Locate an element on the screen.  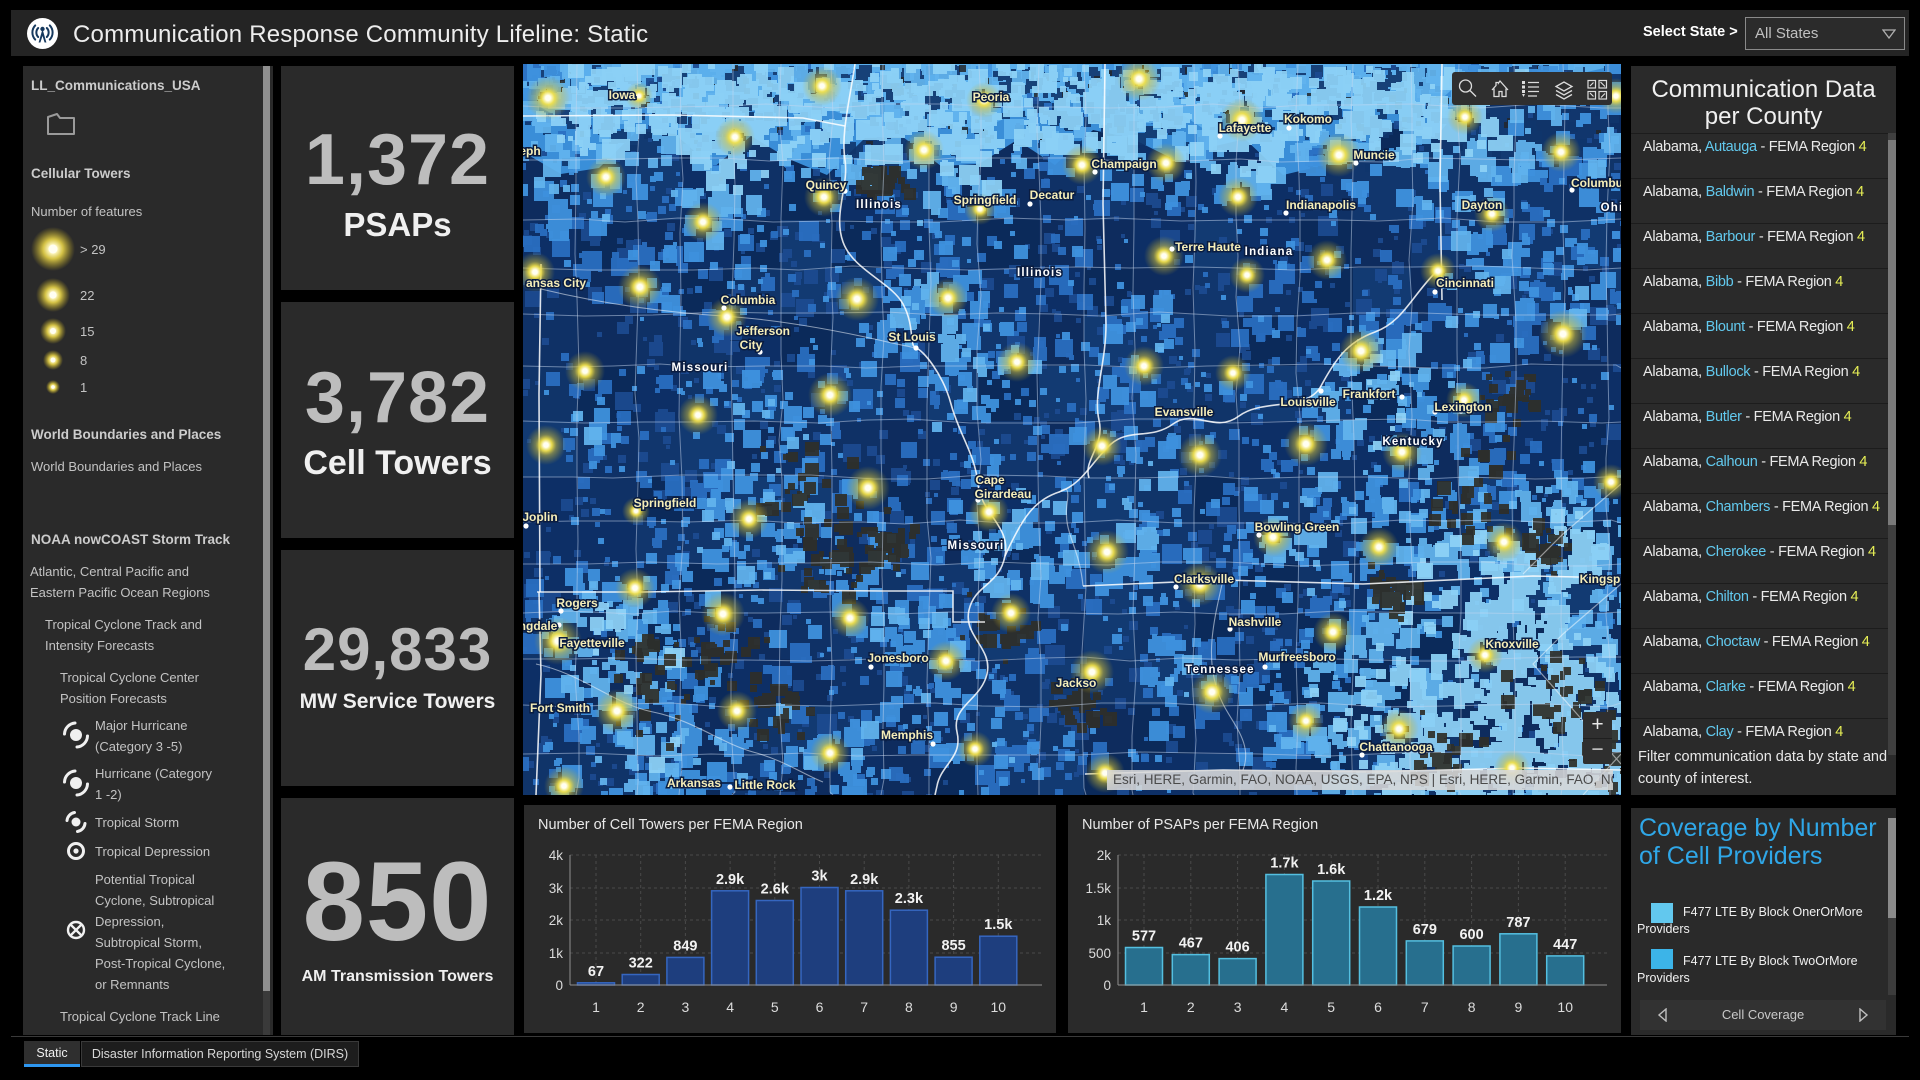
svg-text: Kokomo is located at coordinates (1308, 119).